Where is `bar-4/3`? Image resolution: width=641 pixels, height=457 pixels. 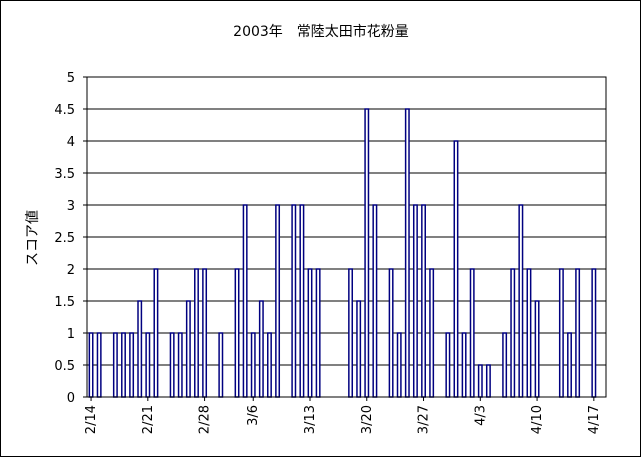 bar-4/3 is located at coordinates (480, 381).